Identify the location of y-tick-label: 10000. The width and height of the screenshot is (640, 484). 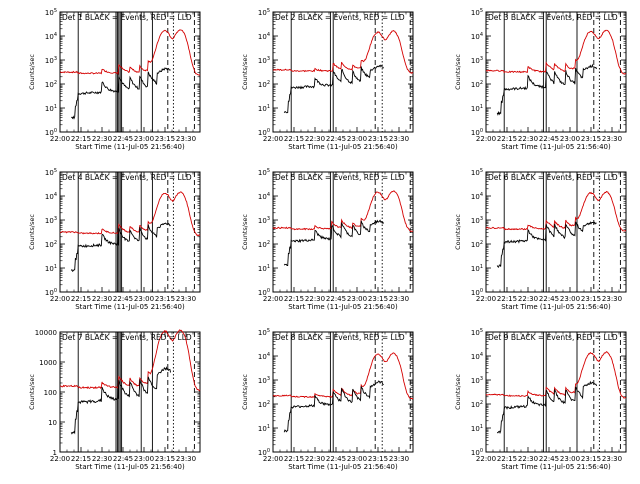
(46, 333).